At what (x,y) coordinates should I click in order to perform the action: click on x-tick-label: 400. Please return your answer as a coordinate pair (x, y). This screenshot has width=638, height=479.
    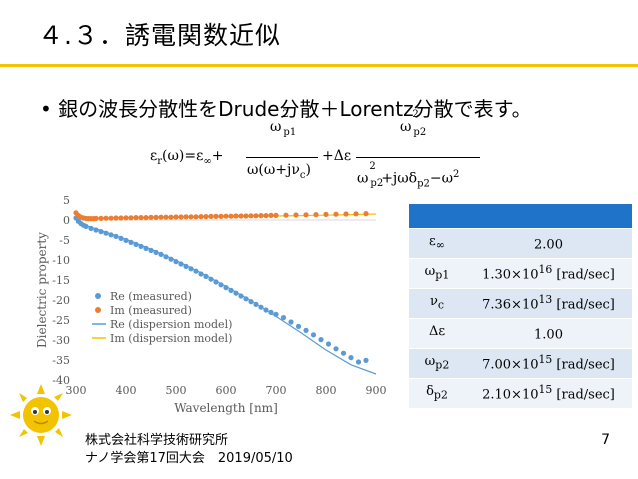
    Looking at the image, I should click on (126, 390).